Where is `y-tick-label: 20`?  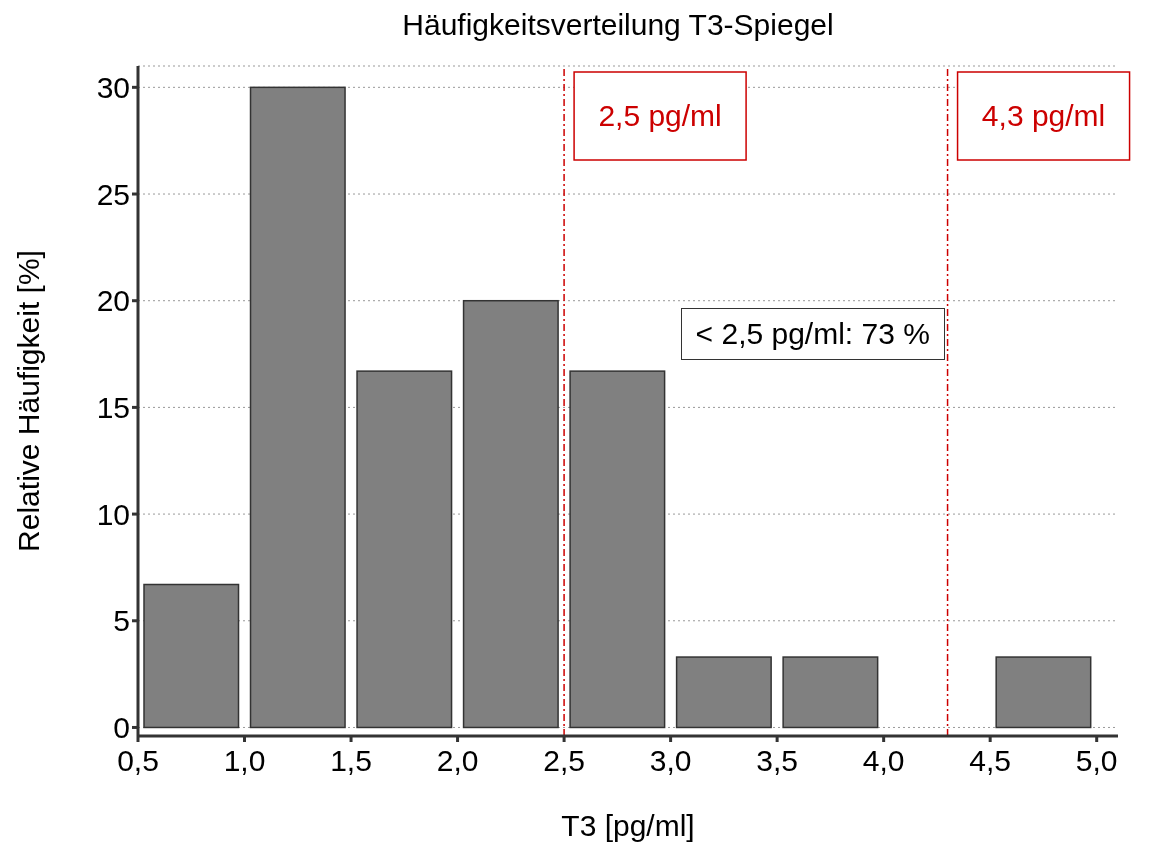 y-tick-label: 20 is located at coordinates (113, 301).